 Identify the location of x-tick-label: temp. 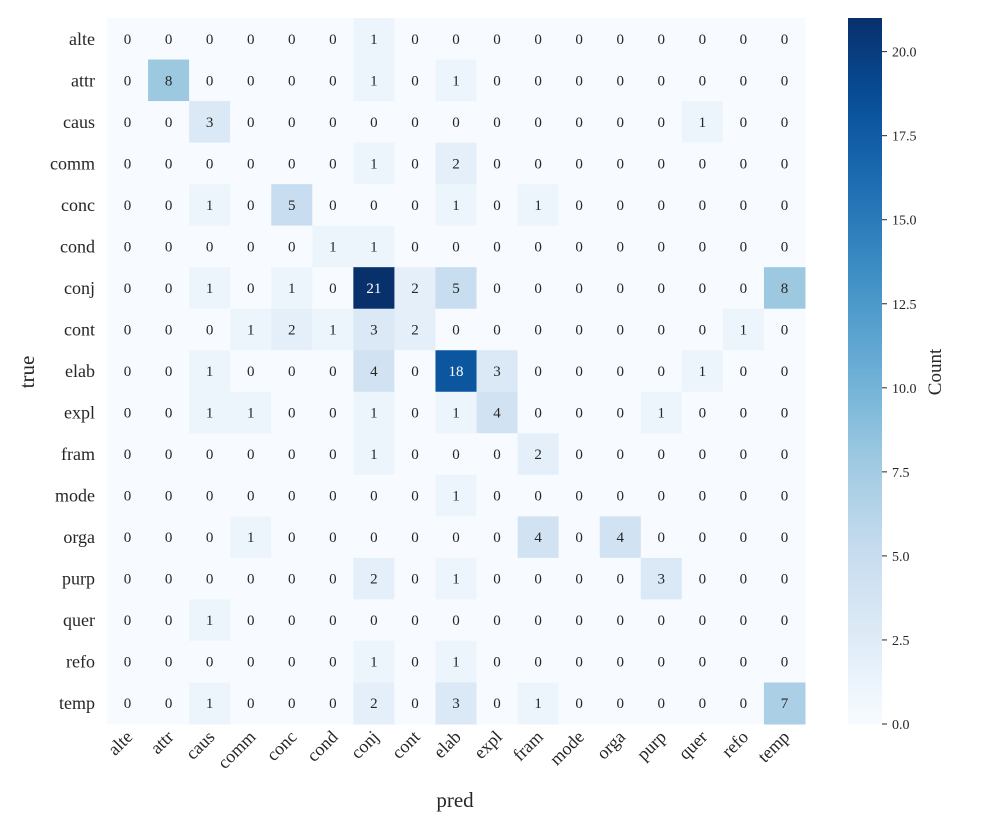
(774, 747).